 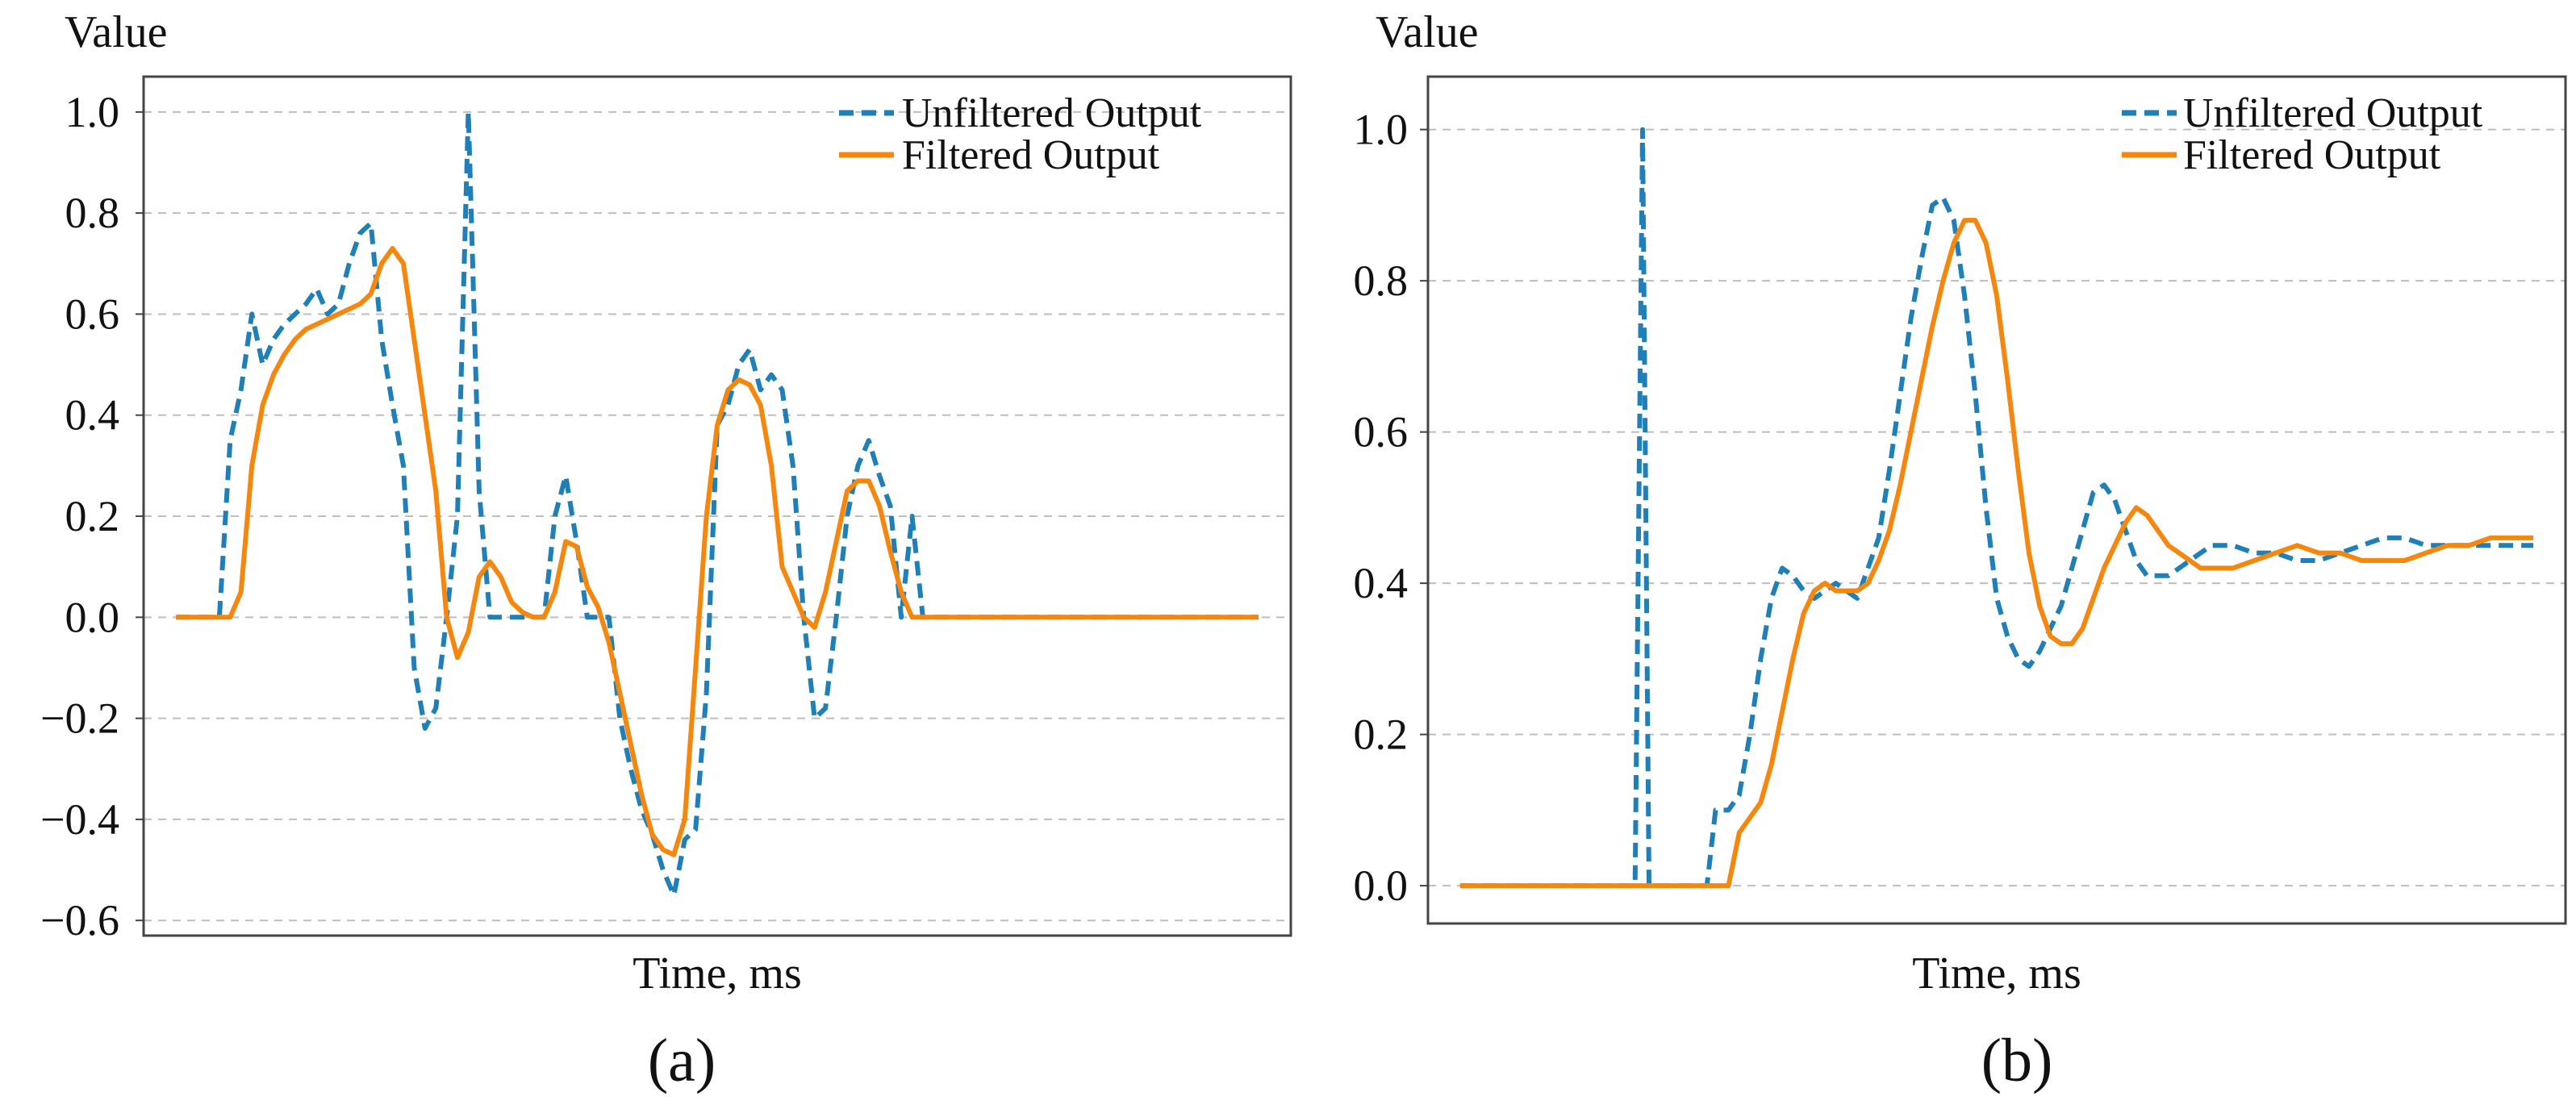 I want to click on panel-label-b: (b), so click(x=2017, y=1060).